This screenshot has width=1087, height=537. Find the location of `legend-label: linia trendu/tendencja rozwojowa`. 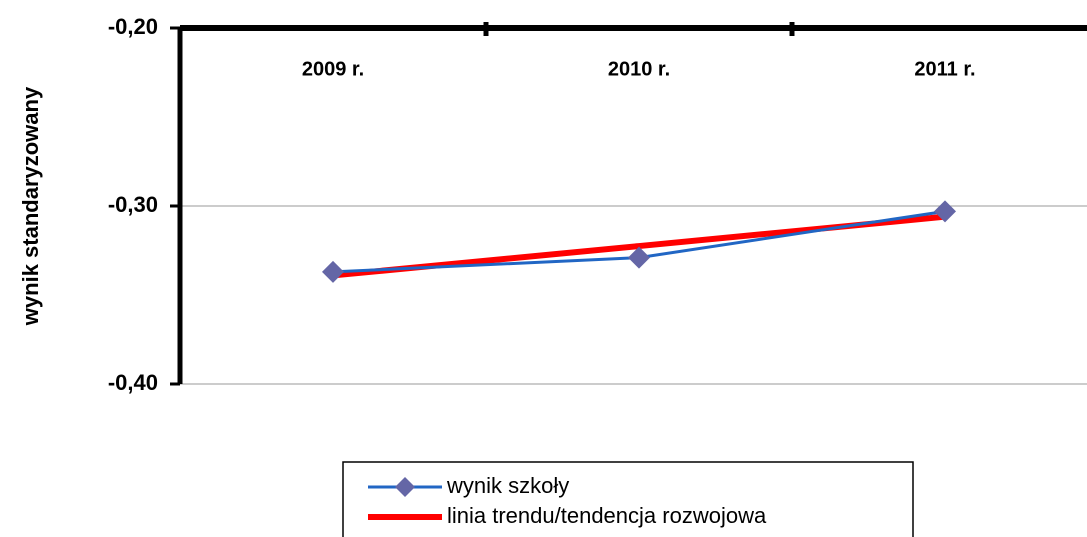

legend-label: linia trendu/tendencja rozwojowa is located at coordinates (607, 515).